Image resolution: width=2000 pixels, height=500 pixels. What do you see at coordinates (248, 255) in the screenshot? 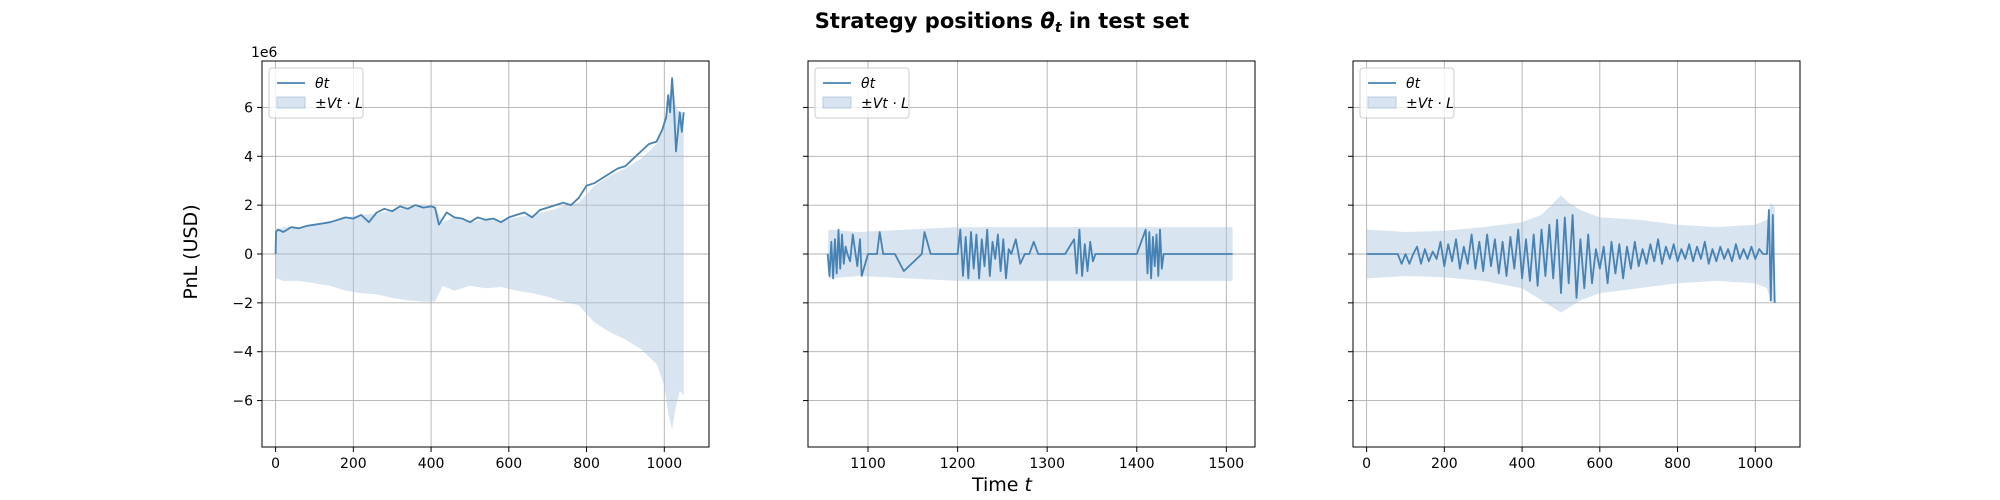
I see `y-tick-label: 0` at bounding box center [248, 255].